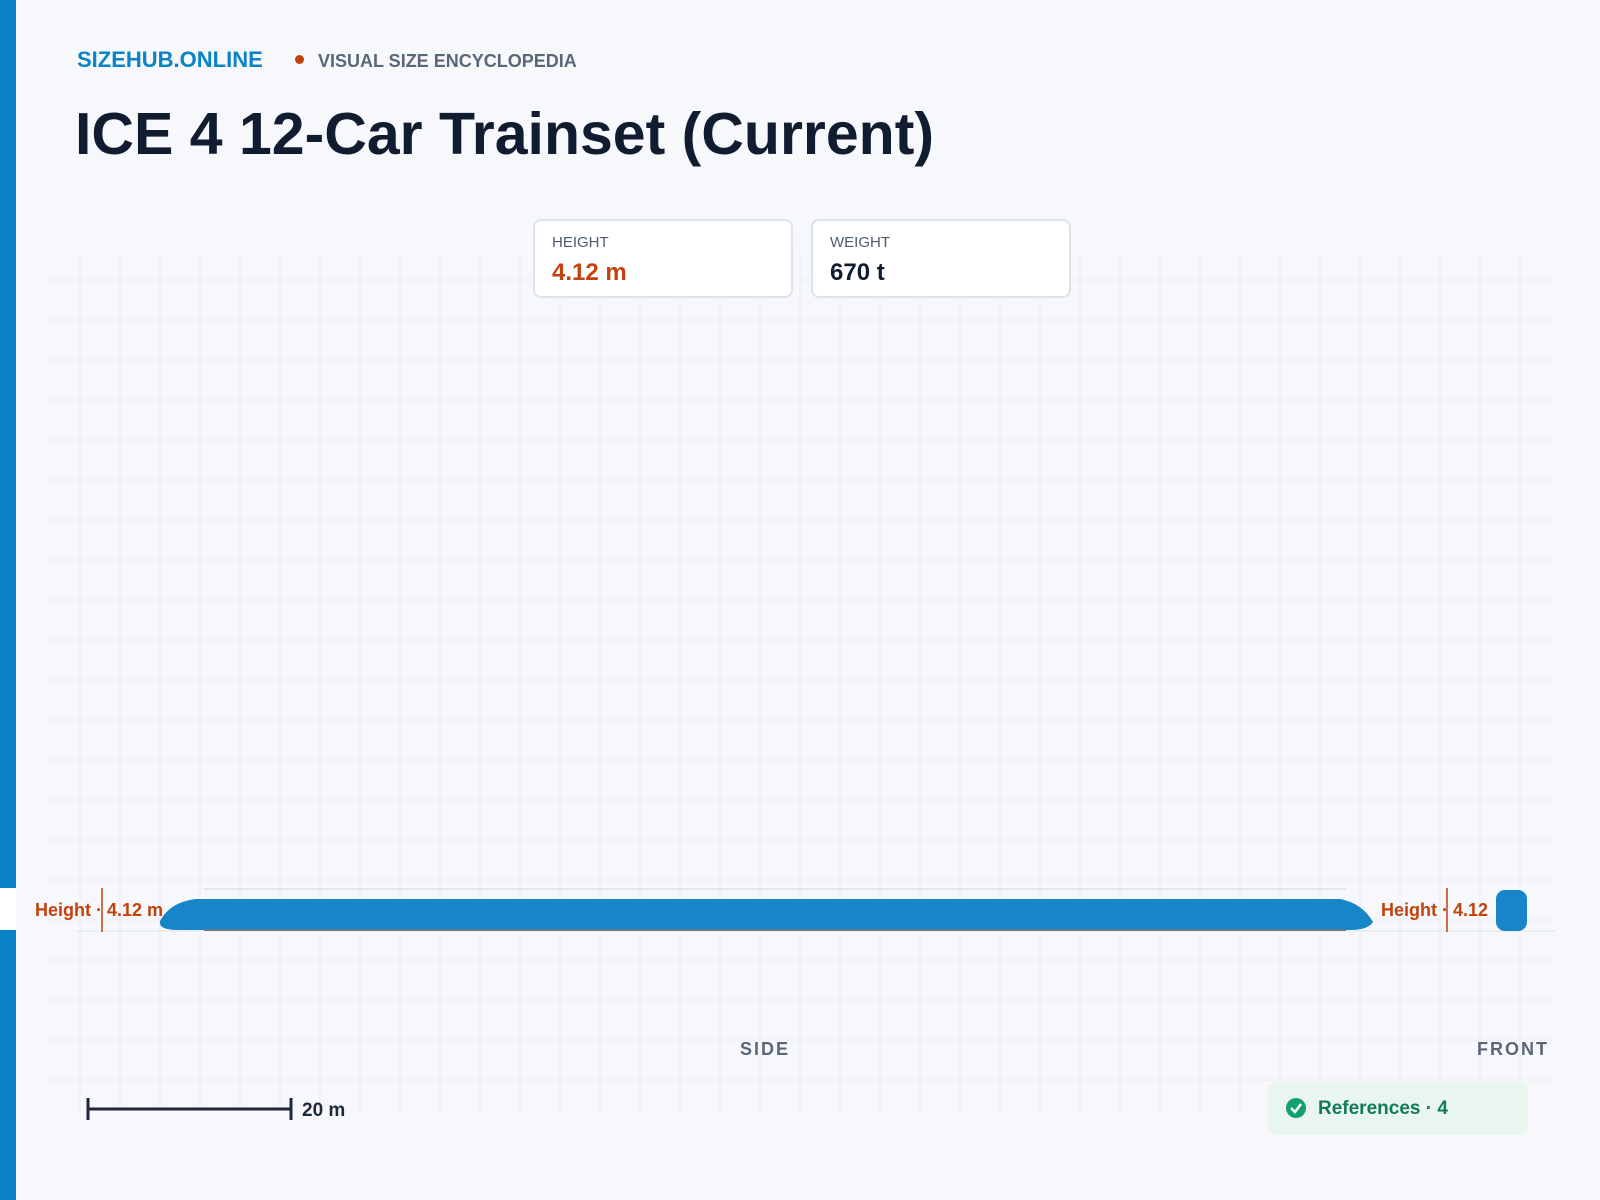 This screenshot has height=1200, width=1600. I want to click on stat-value: 670 t, so click(857, 272).